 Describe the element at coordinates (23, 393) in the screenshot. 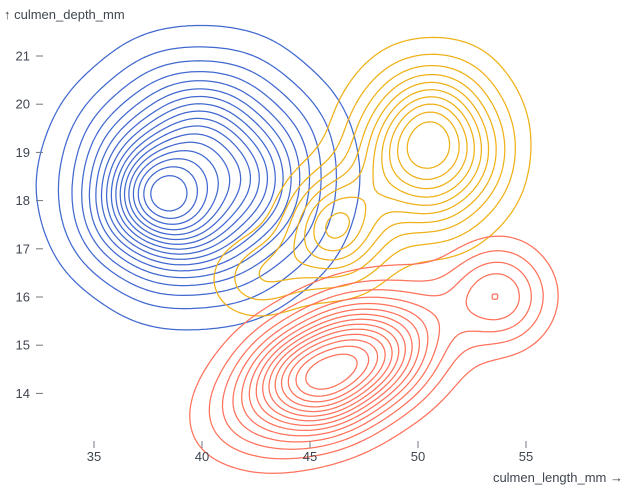

I see `y-tick-label: 14` at that location.